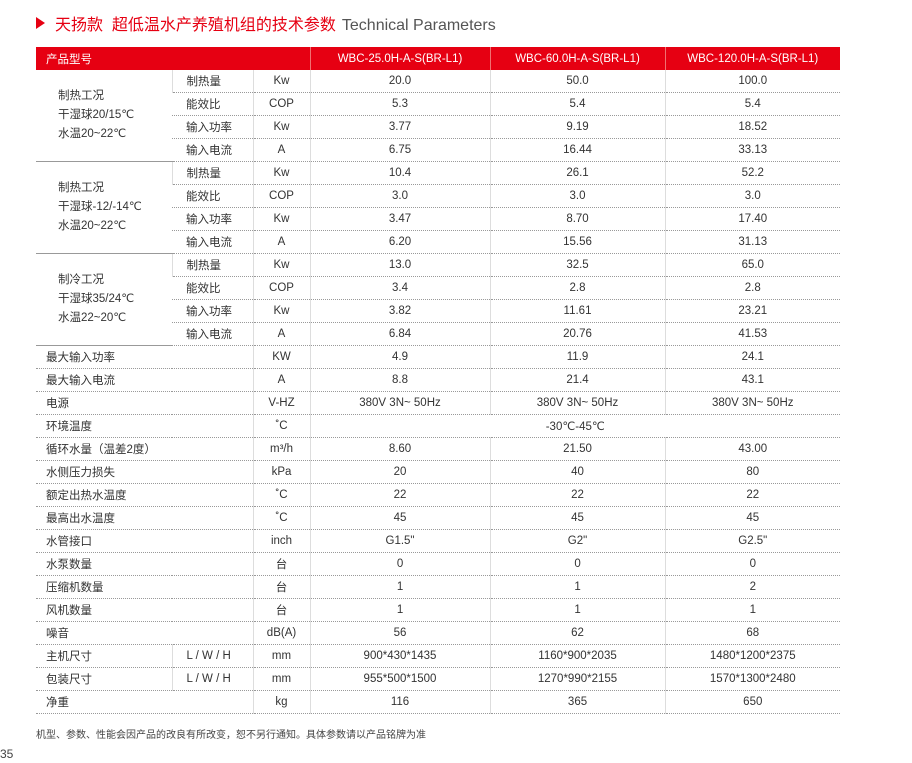 The height and width of the screenshot is (763, 912). I want to click on row-label: 输入功率, so click(212, 311).